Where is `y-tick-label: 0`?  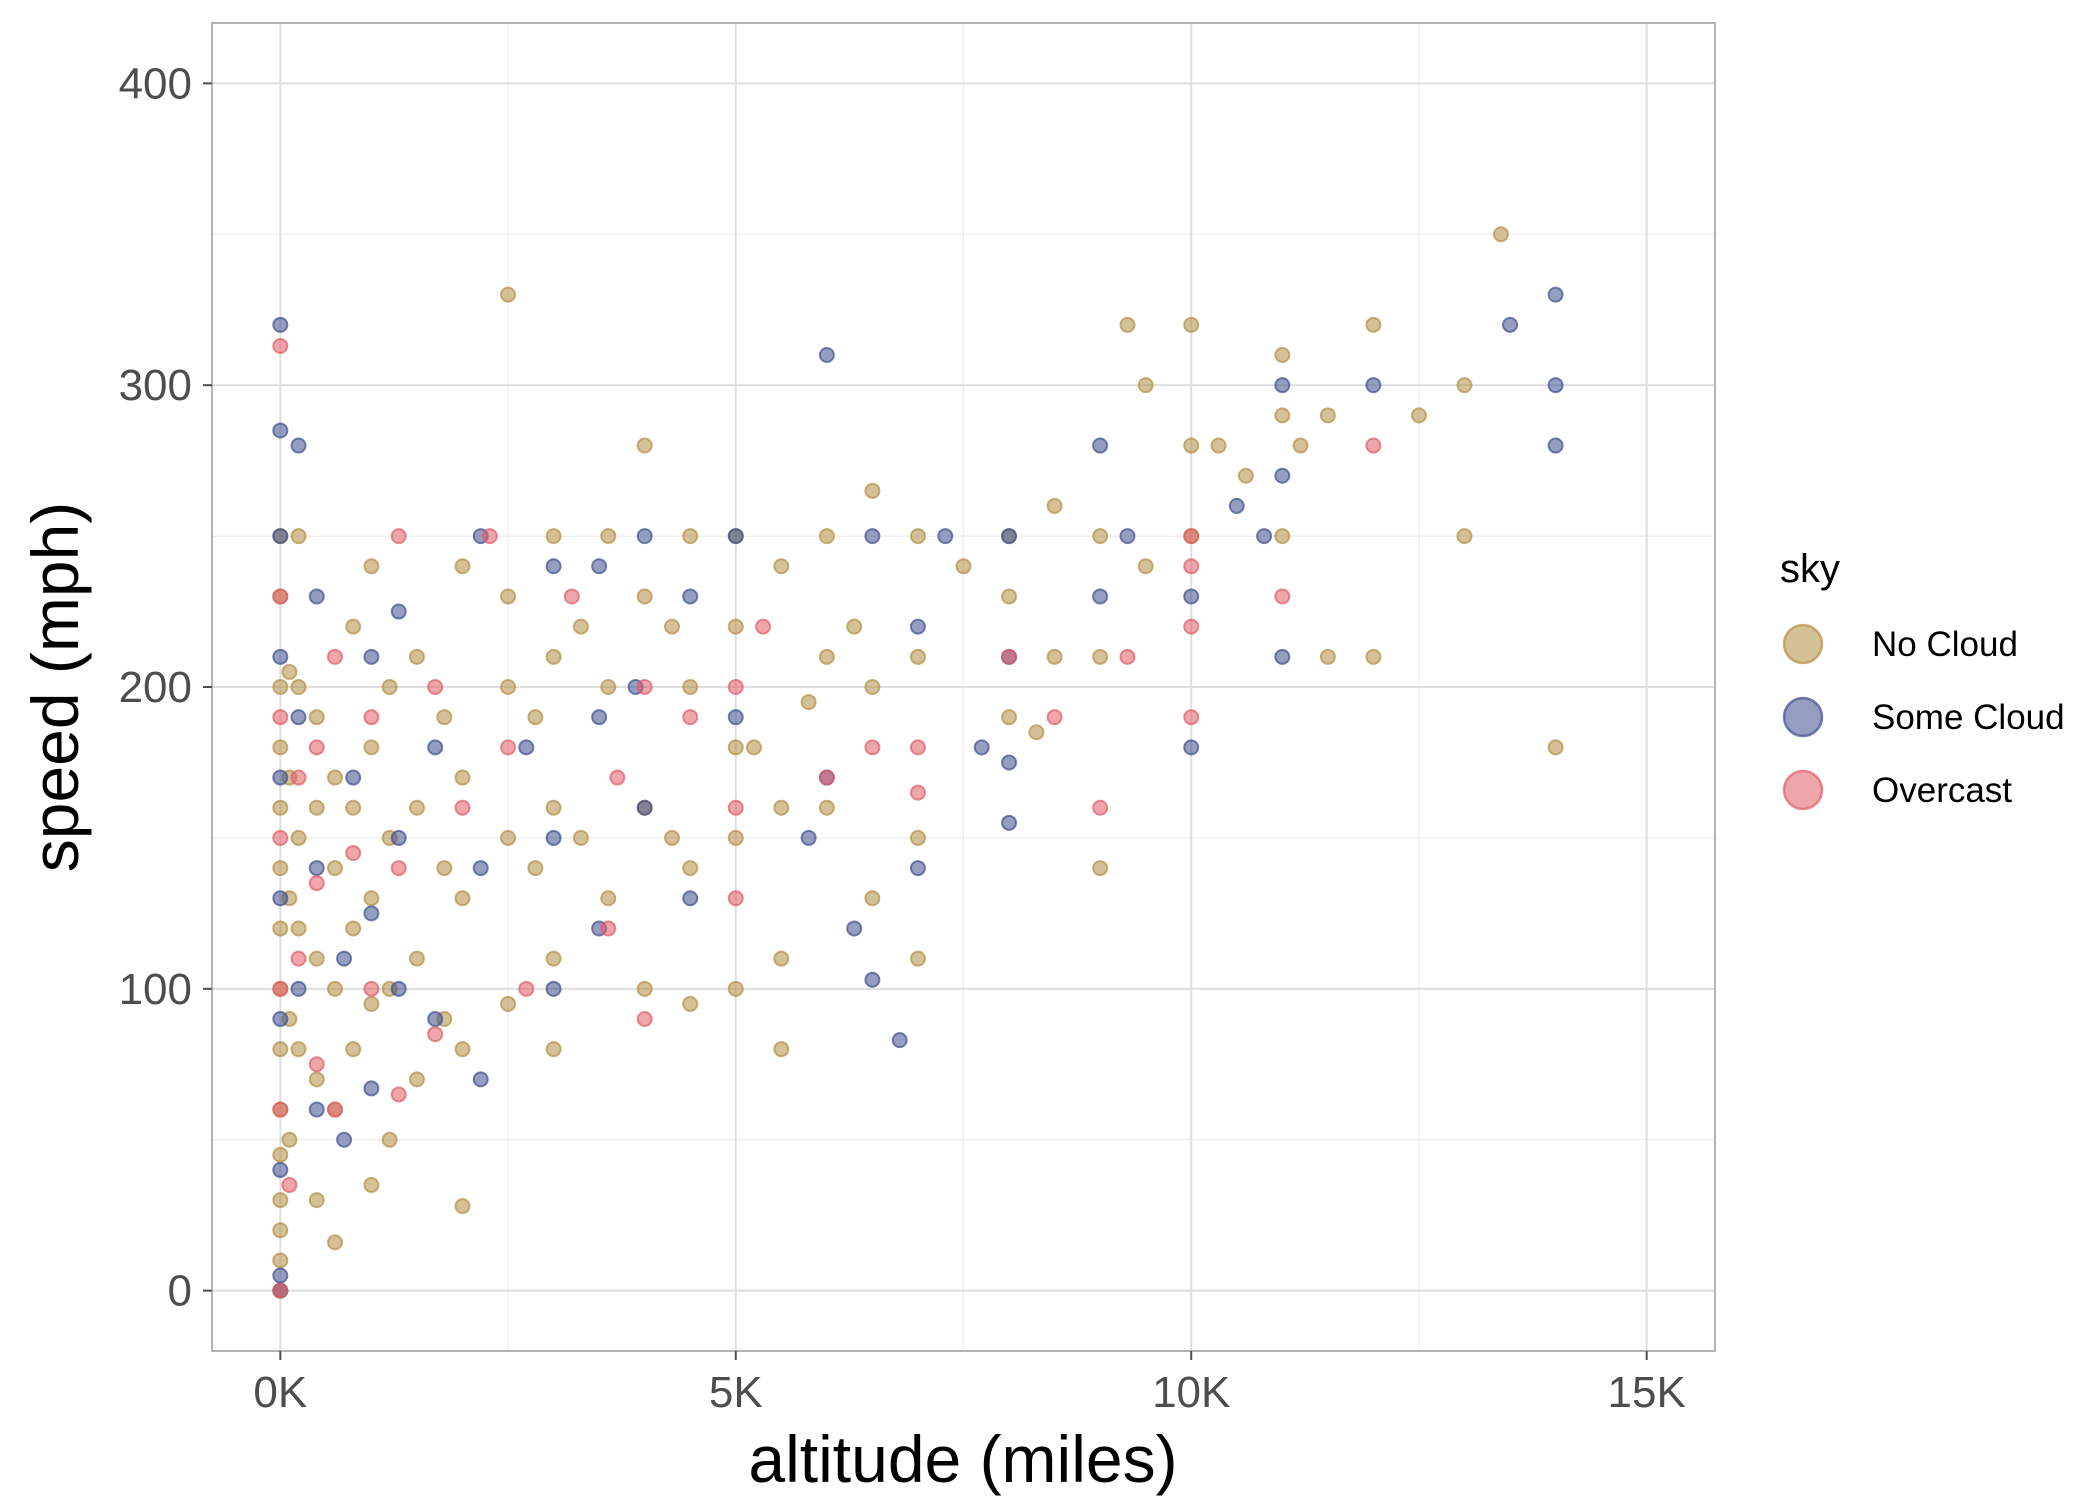
y-tick-label: 0 is located at coordinates (180, 1291).